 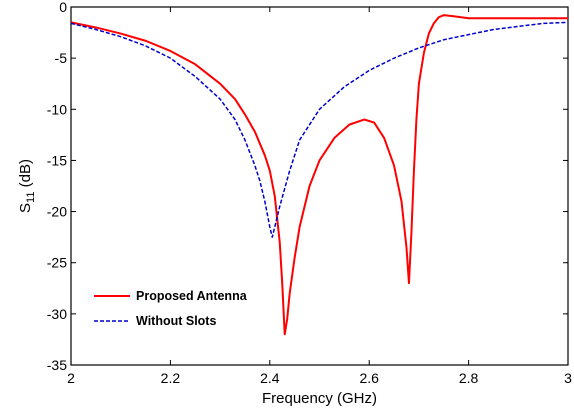 What do you see at coordinates (63, 7) in the screenshot?
I see `y-tick-label: 0` at bounding box center [63, 7].